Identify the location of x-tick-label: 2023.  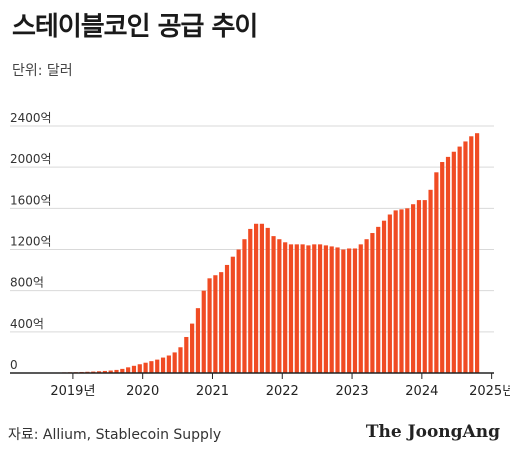
(352, 391).